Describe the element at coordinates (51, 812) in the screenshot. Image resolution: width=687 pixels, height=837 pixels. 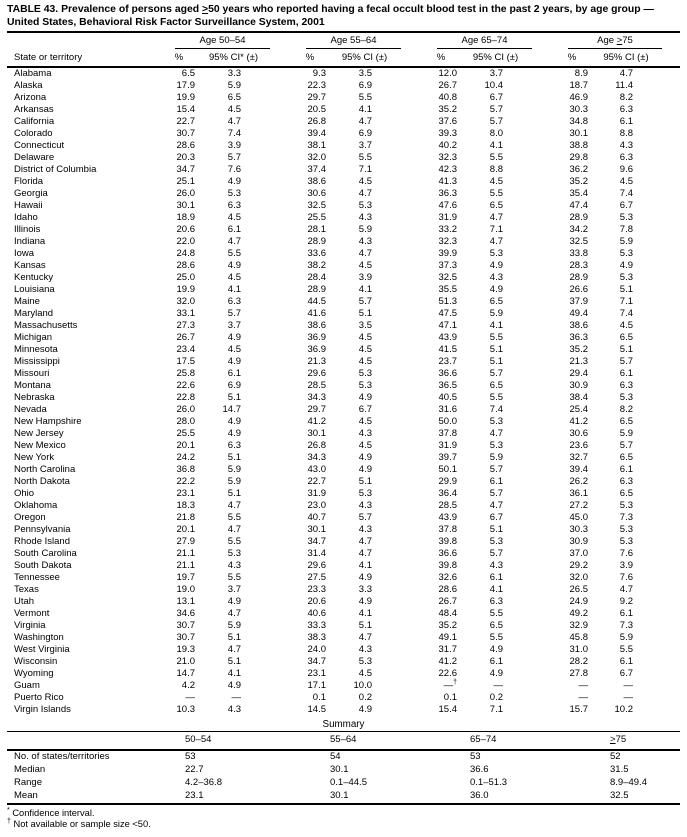
I see `footnote-confidence-interval: * Confidence interval.` at that location.